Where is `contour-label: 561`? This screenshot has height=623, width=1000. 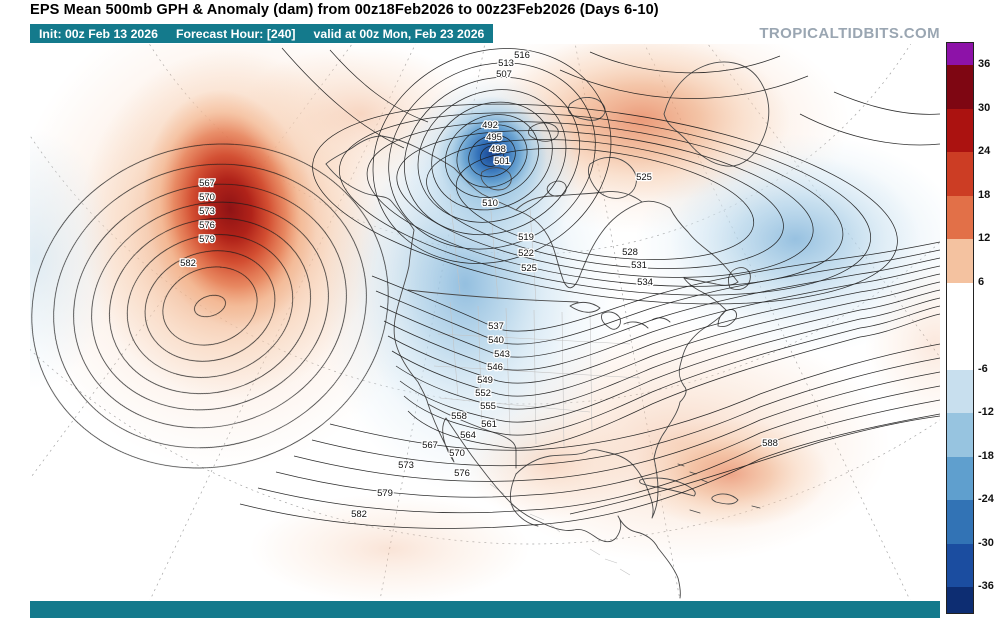
contour-label: 561 is located at coordinates (489, 424).